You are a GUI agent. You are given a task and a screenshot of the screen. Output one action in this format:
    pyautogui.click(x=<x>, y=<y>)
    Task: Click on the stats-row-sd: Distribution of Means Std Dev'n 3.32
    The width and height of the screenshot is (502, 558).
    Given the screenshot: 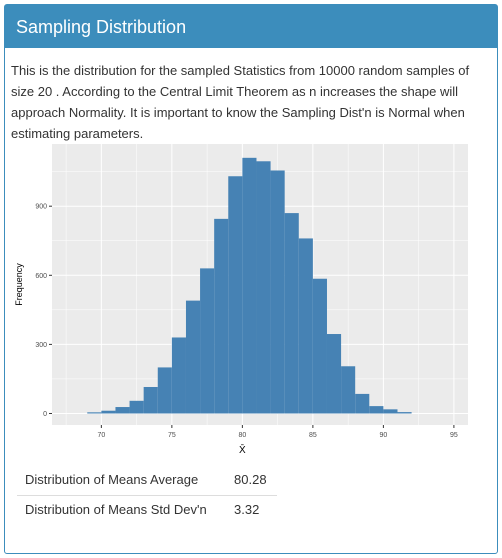 What is the action you would take?
    pyautogui.click(x=147, y=510)
    